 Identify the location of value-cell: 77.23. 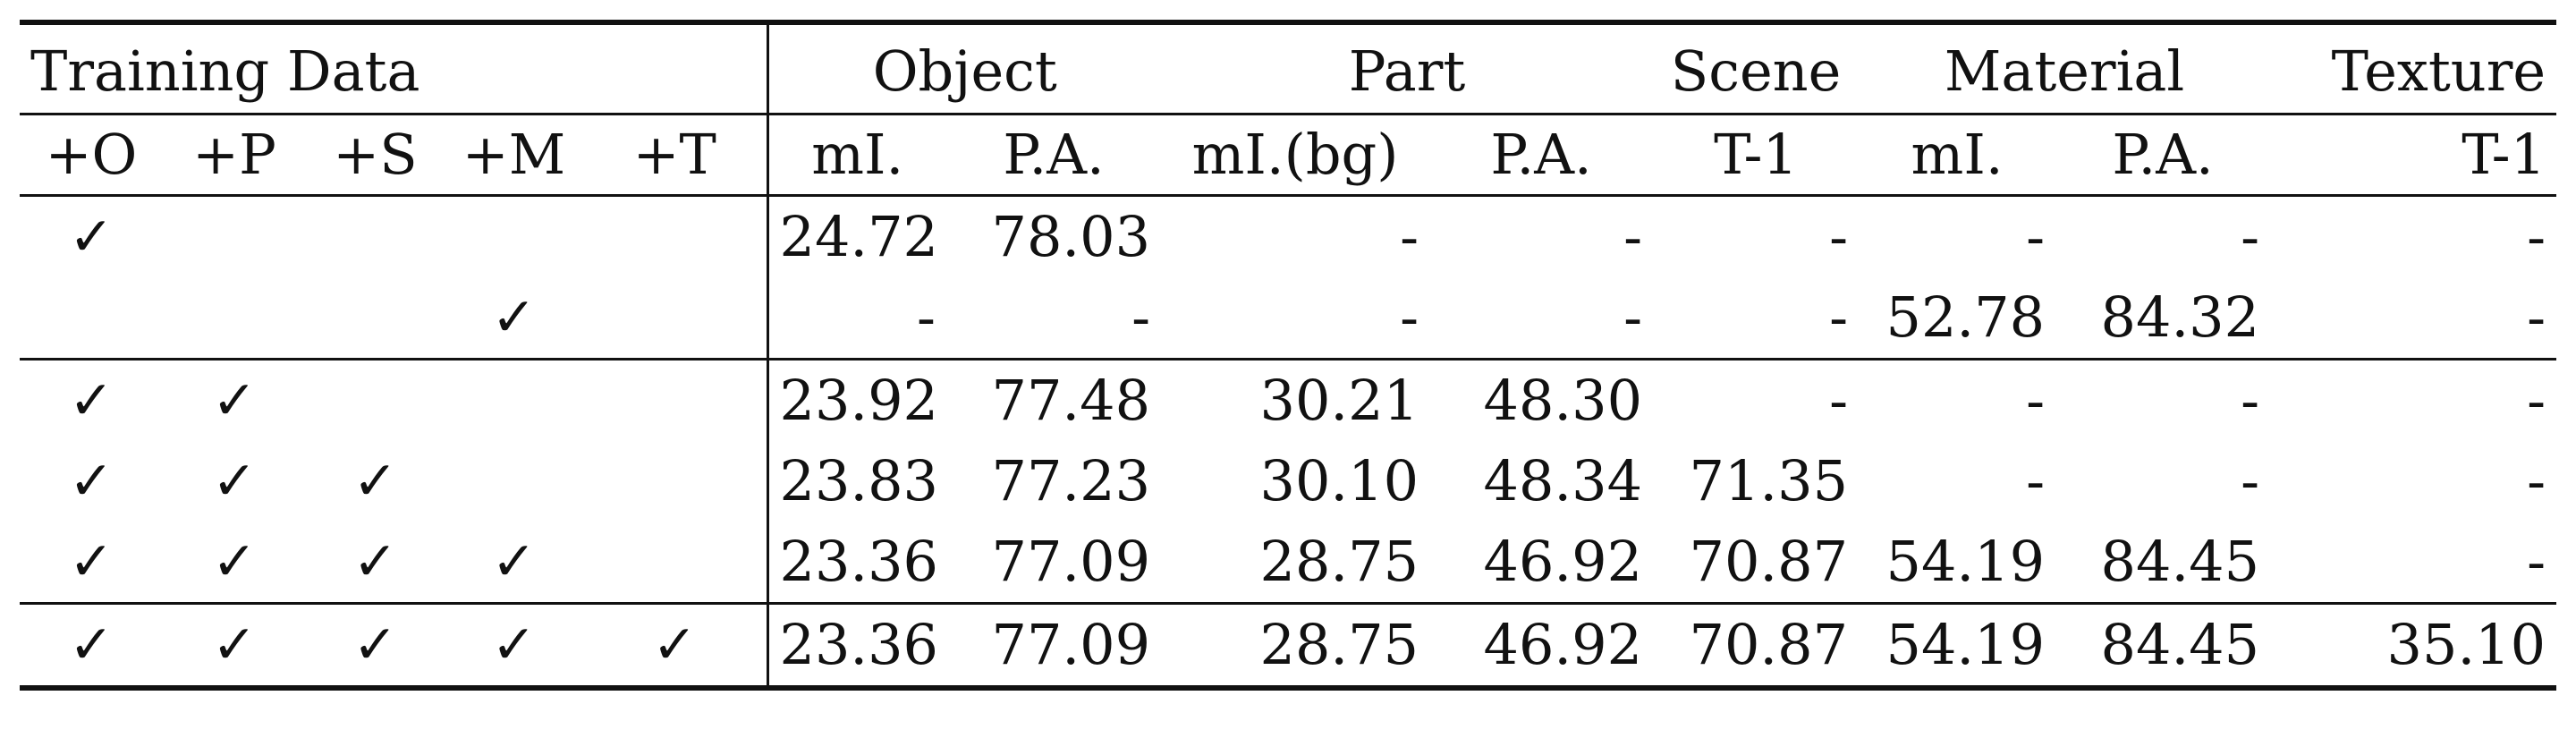
(1071, 480).